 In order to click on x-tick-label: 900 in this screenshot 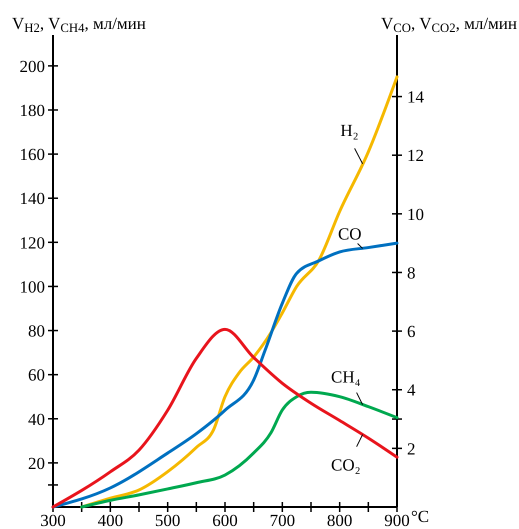, I will do `click(397, 520)`.